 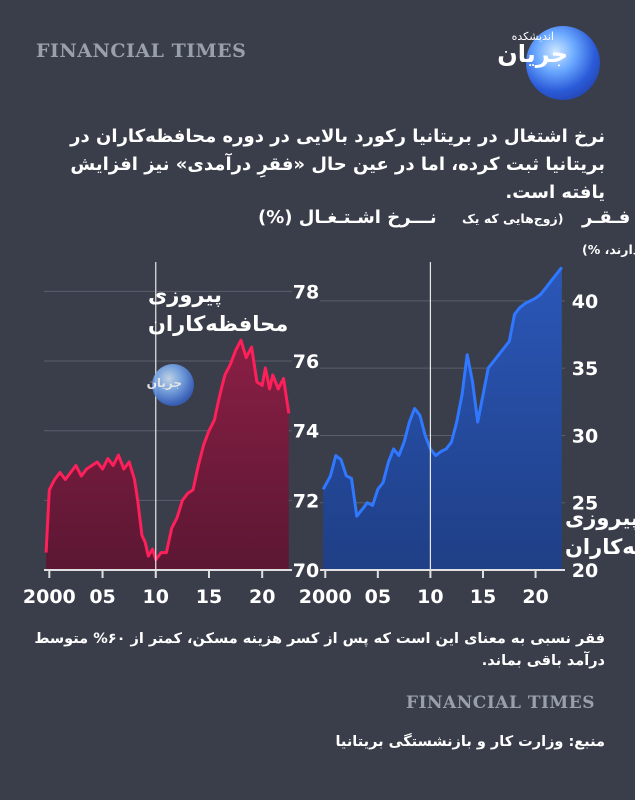 I want to click on y-tick-label: 78, so click(x=306, y=292).